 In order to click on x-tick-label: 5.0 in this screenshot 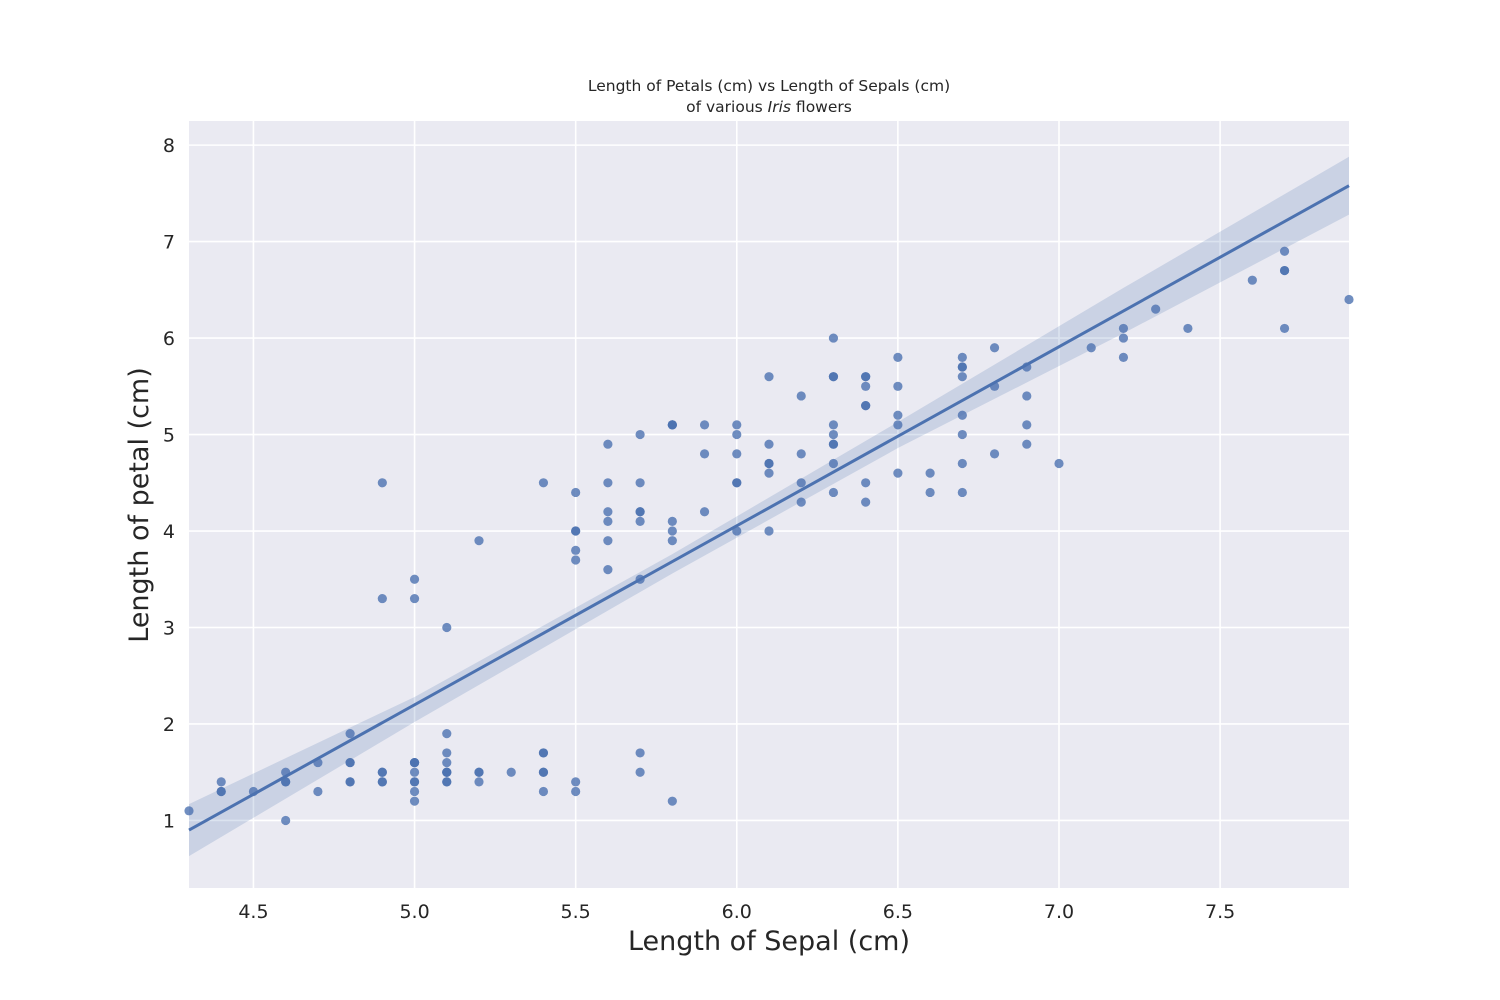, I will do `click(414, 912)`.